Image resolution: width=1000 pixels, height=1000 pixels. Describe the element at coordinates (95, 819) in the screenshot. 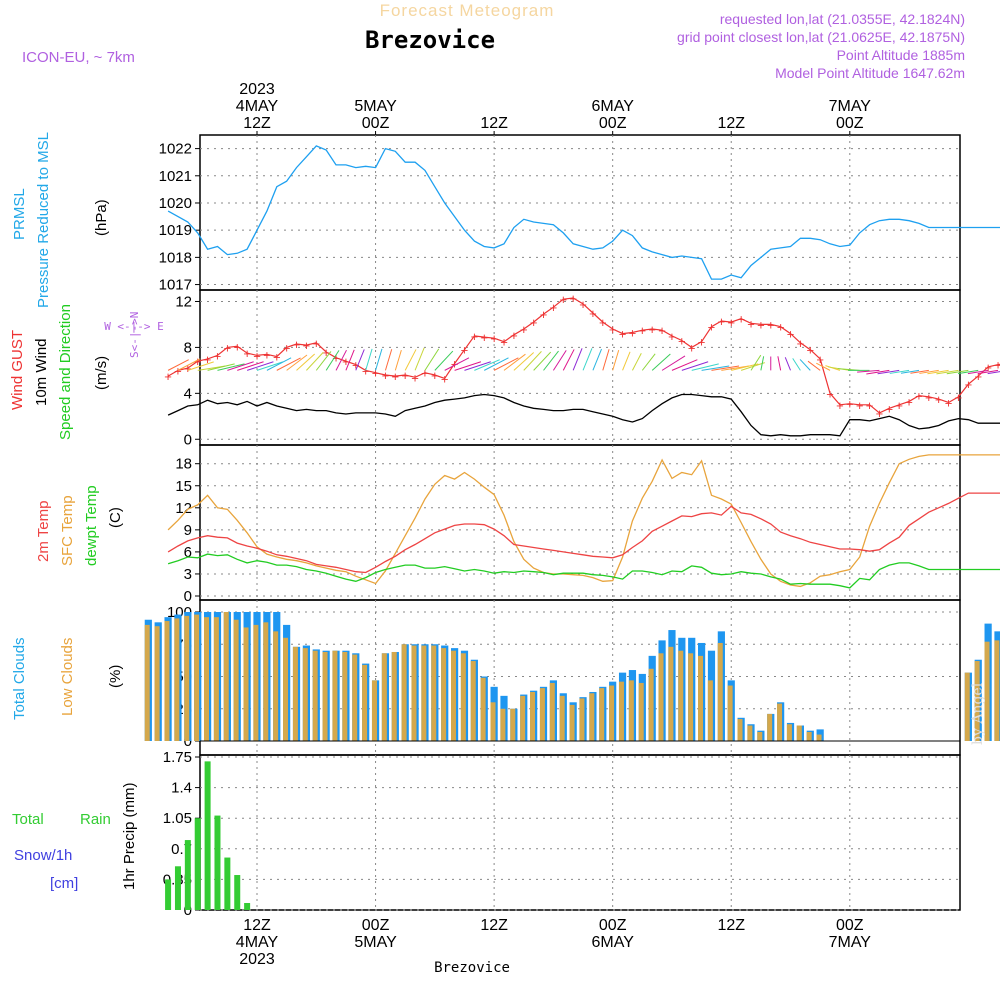

I see `rain-label: Rain` at that location.